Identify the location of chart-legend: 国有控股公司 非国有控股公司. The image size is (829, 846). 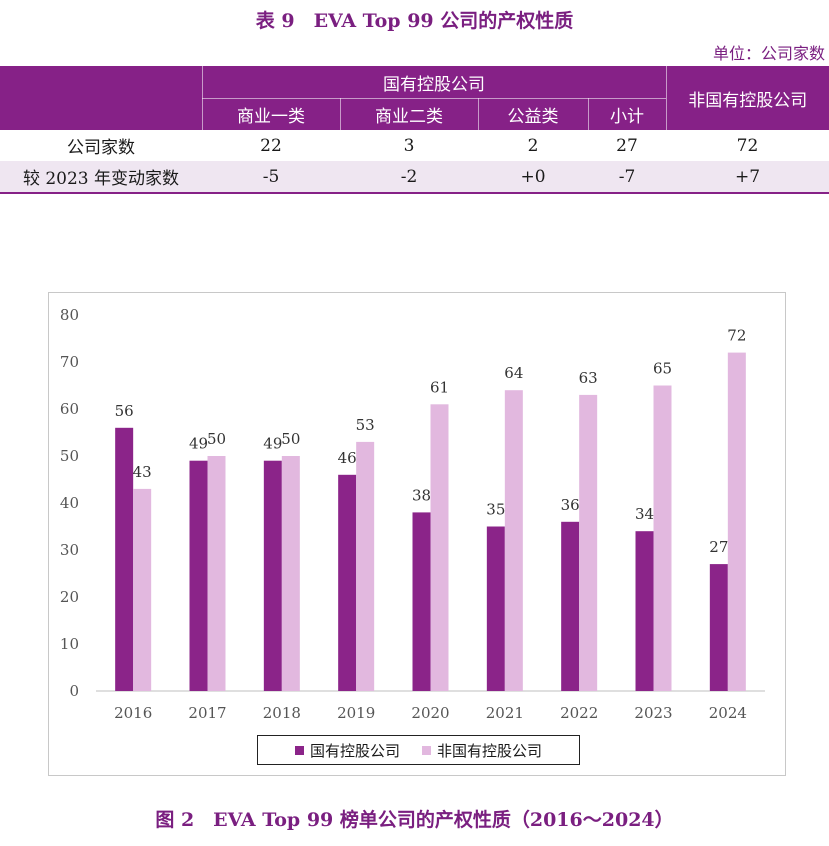
(418, 750).